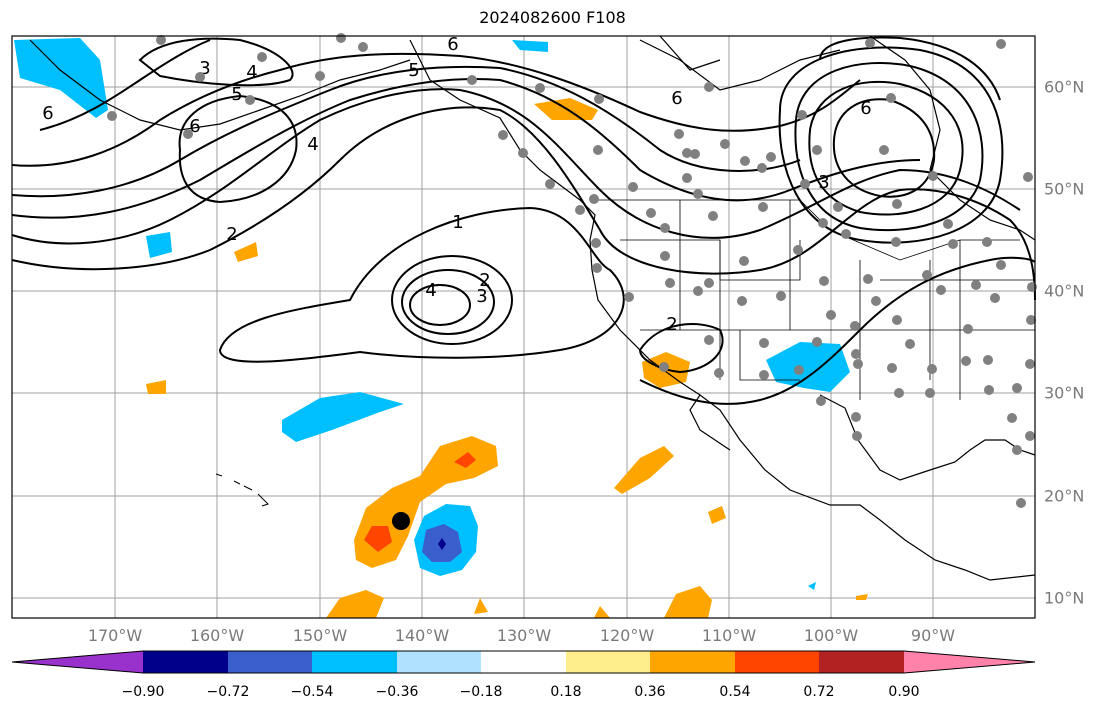 The width and height of the screenshot is (1105, 712). What do you see at coordinates (320, 635) in the screenshot?
I see `longitude-label: 150°W` at bounding box center [320, 635].